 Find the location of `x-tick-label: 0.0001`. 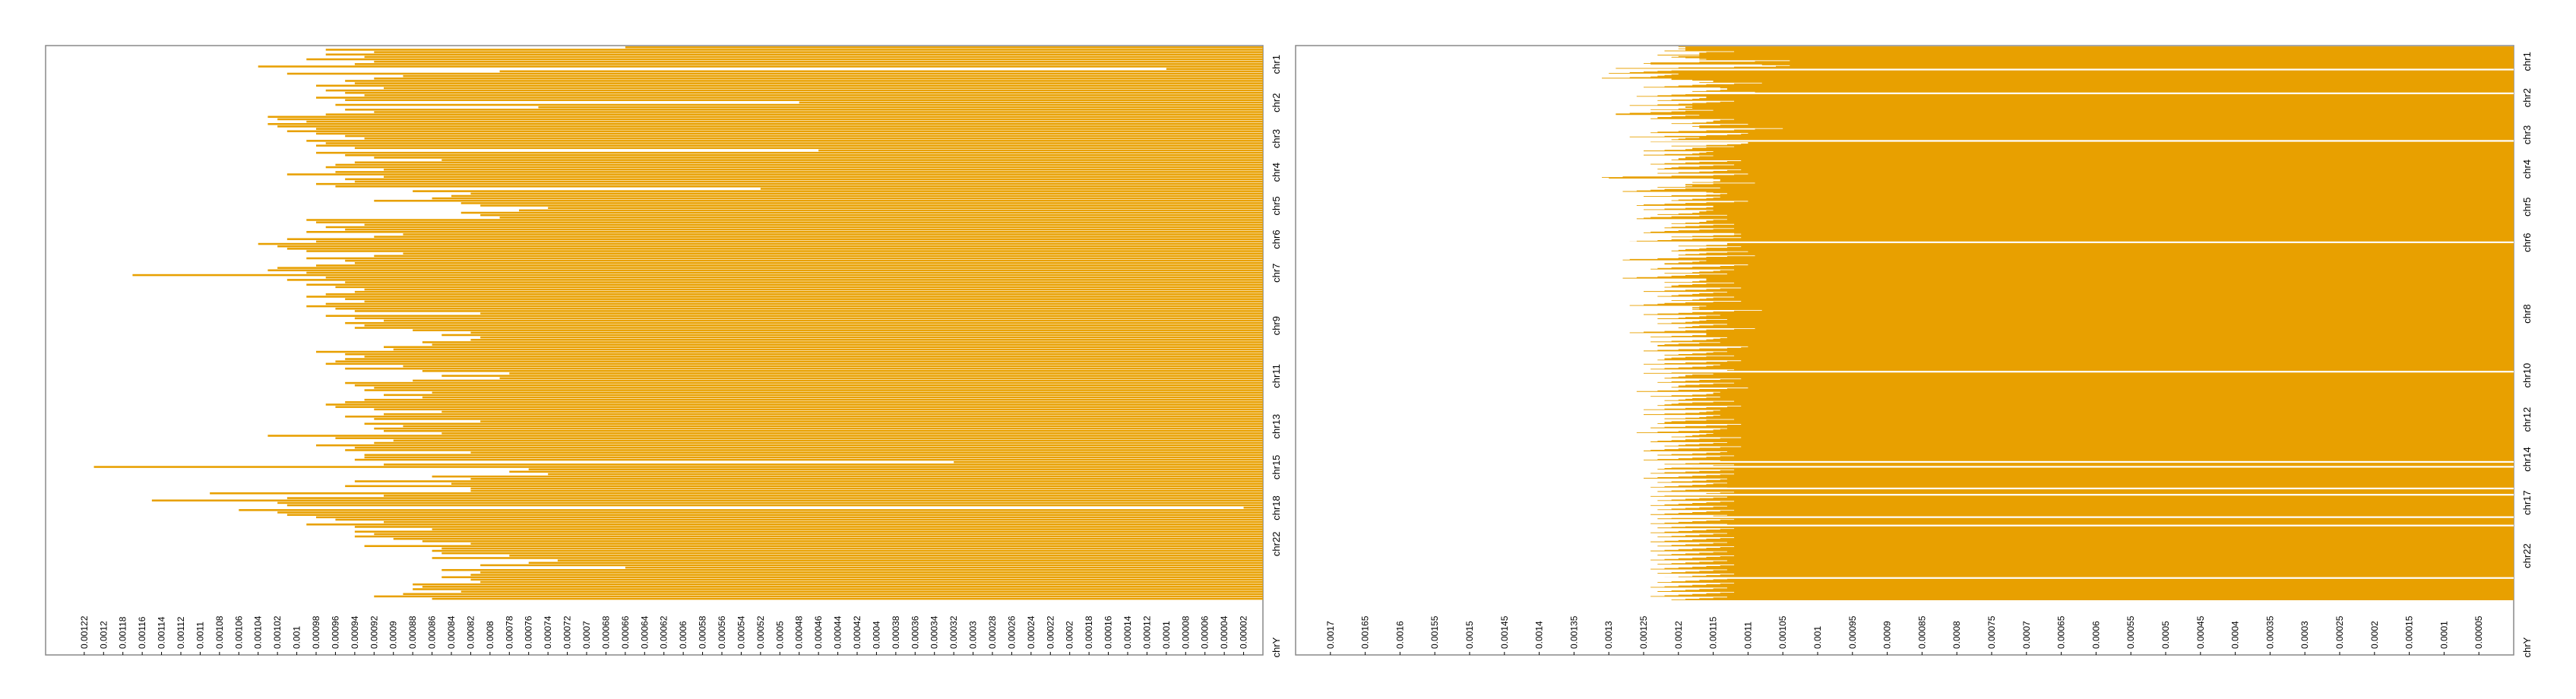

x-tick-label: 0.0001 is located at coordinates (2443, 635).